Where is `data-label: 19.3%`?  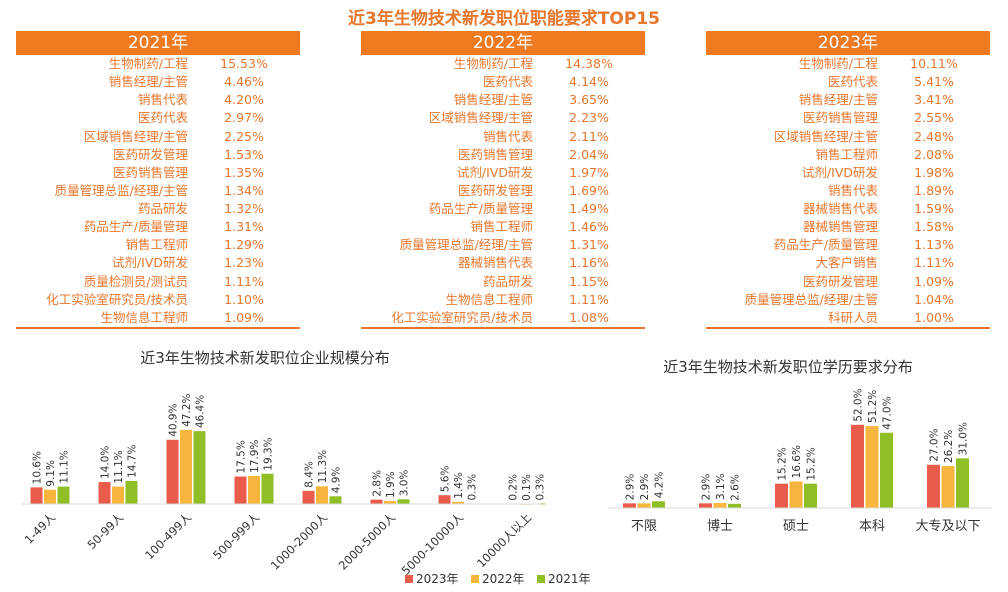
data-label: 19.3% is located at coordinates (269, 453).